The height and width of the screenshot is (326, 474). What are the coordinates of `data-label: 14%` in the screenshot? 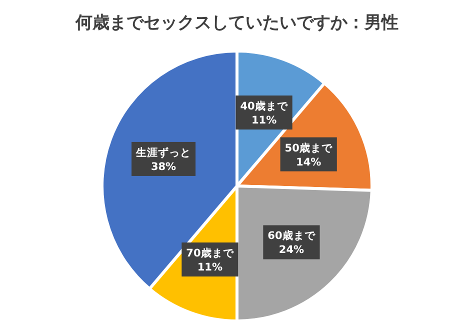 It's located at (309, 162).